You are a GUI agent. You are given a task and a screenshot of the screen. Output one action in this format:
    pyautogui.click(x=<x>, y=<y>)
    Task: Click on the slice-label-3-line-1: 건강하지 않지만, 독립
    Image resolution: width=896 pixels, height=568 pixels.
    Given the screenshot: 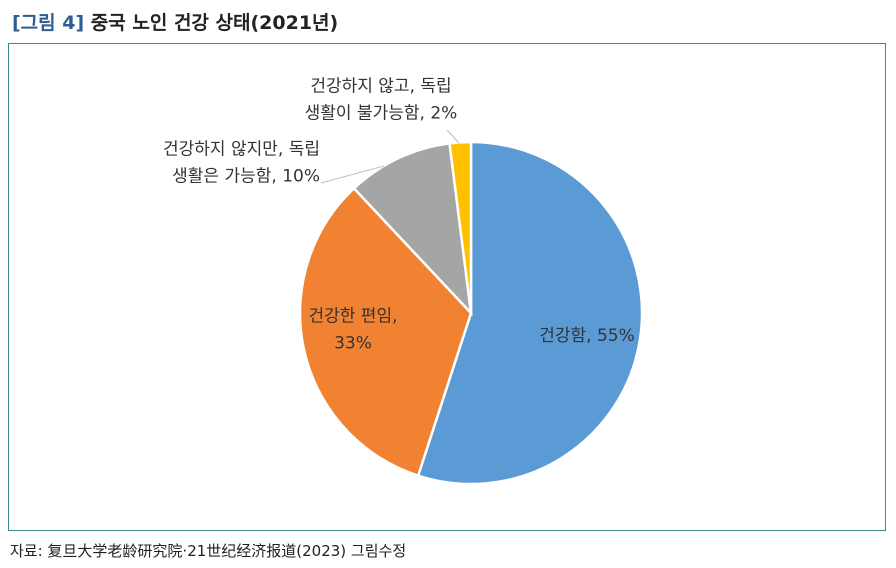 What is the action you would take?
    pyautogui.click(x=241, y=150)
    